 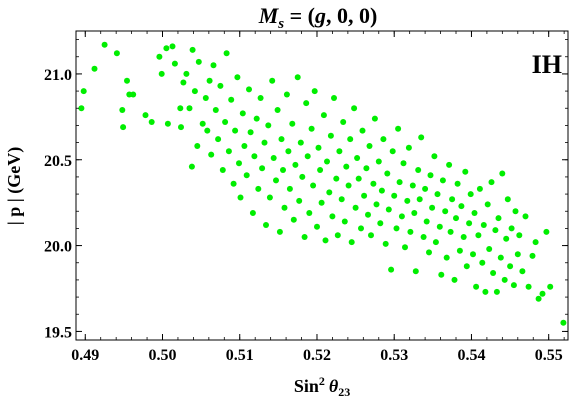 What do you see at coordinates (85, 355) in the screenshot?
I see `x-tick-label: 0.49` at bounding box center [85, 355].